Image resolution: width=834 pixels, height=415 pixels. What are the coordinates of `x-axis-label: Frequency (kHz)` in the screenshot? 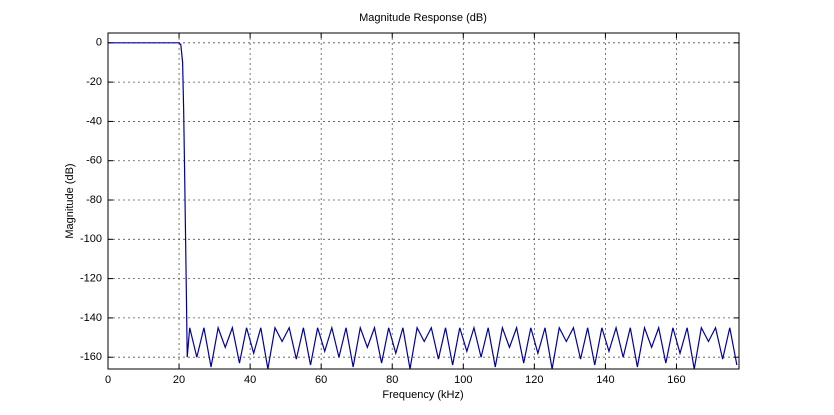 It's located at (422, 395).